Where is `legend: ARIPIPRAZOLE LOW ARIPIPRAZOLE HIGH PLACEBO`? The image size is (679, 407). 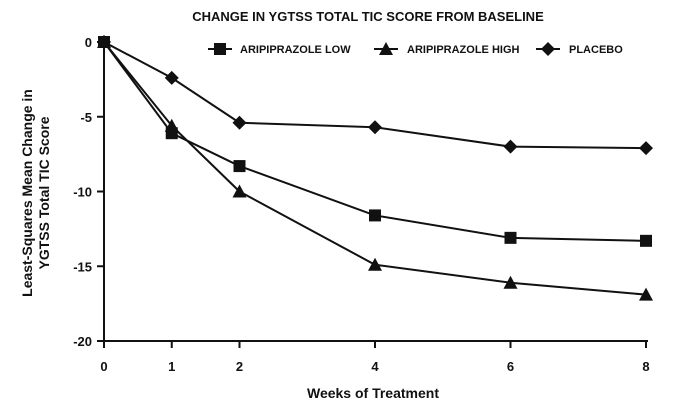
legend: ARIPIPRAZOLE LOW ARIPIPRAZOLE HIGH PLACEBO is located at coordinates (415, 49).